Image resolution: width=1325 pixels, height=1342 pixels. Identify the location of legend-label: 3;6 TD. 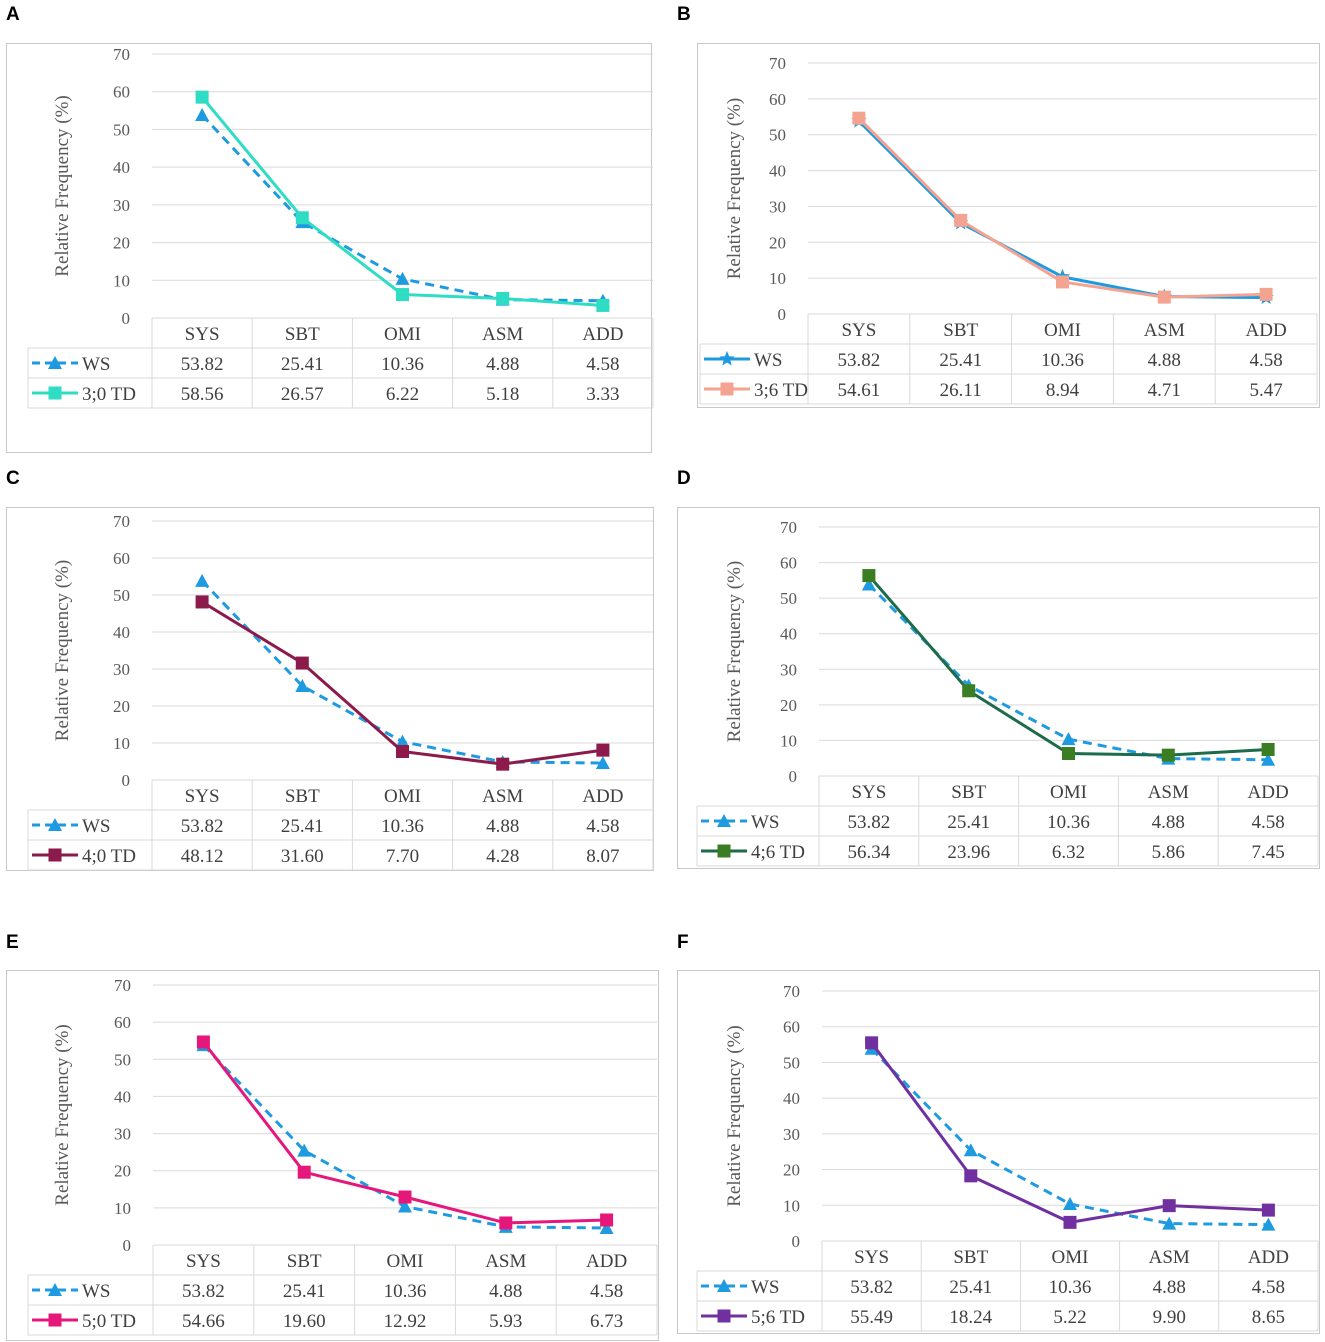
(781, 390).